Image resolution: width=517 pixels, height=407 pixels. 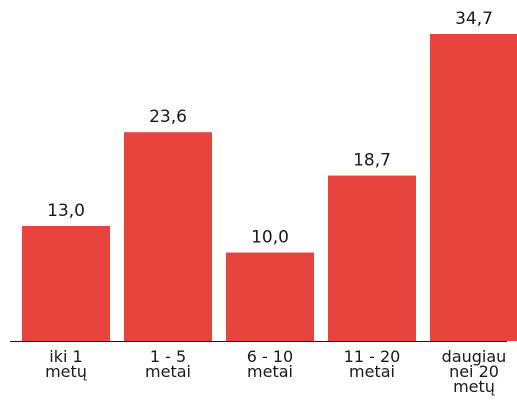 What do you see at coordinates (168, 117) in the screenshot?
I see `value-label-1: 23,6` at bounding box center [168, 117].